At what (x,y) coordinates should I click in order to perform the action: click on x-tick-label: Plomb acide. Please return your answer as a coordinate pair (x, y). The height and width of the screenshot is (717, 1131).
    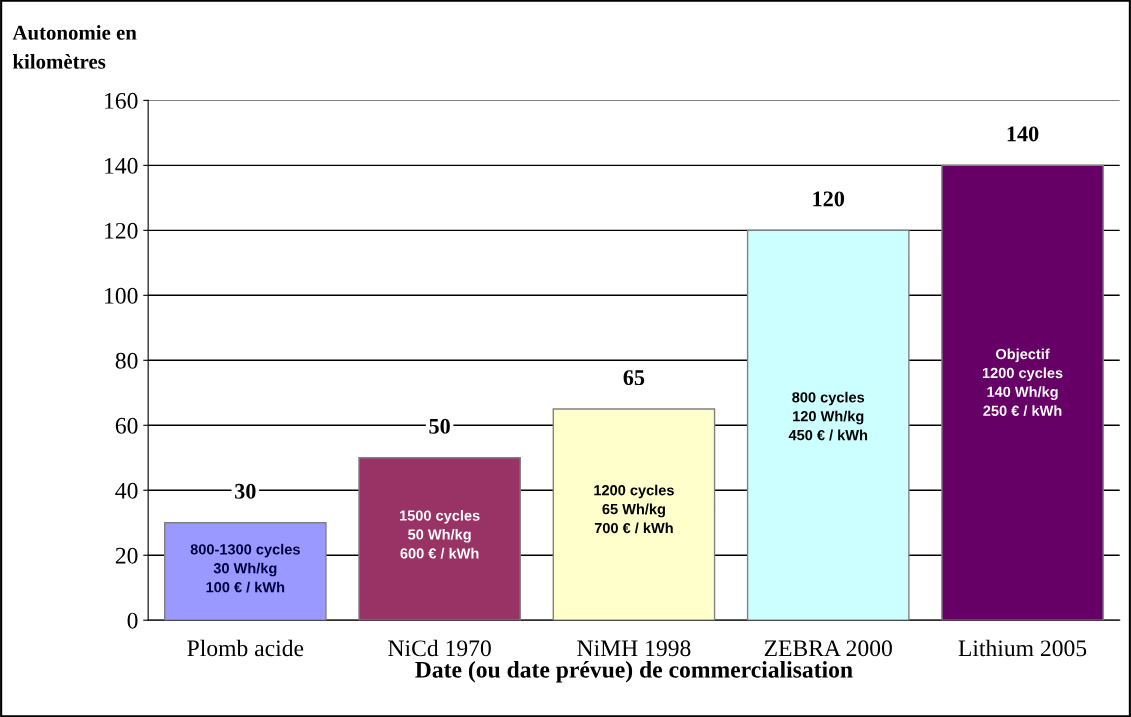
    Looking at the image, I should click on (245, 648).